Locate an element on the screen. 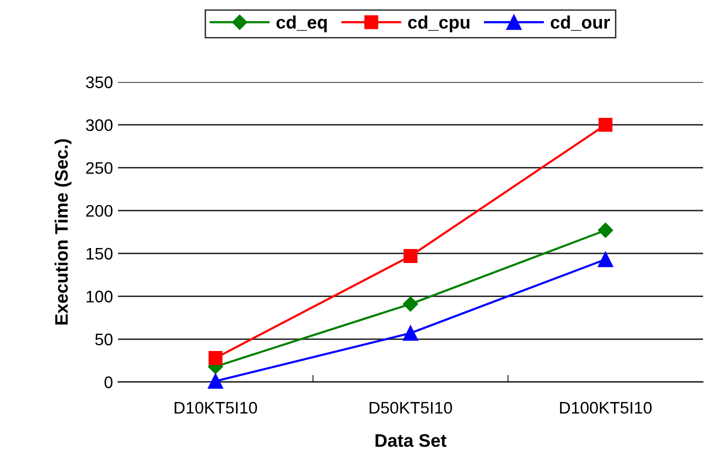 The width and height of the screenshot is (708, 464). y-tick-label: 350 is located at coordinates (99, 82).